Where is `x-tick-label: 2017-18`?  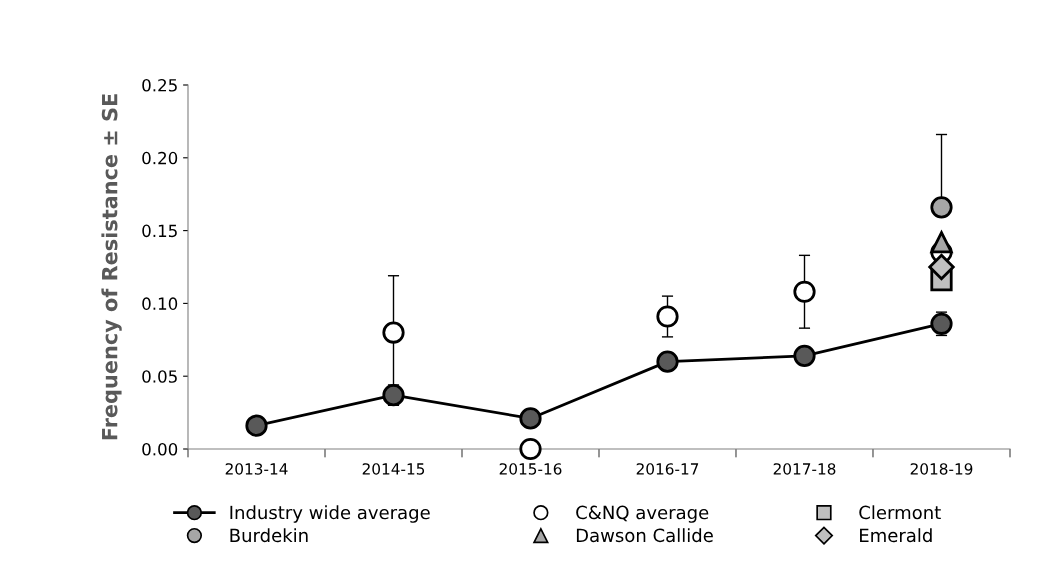 x-tick-label: 2017-18 is located at coordinates (804, 469).